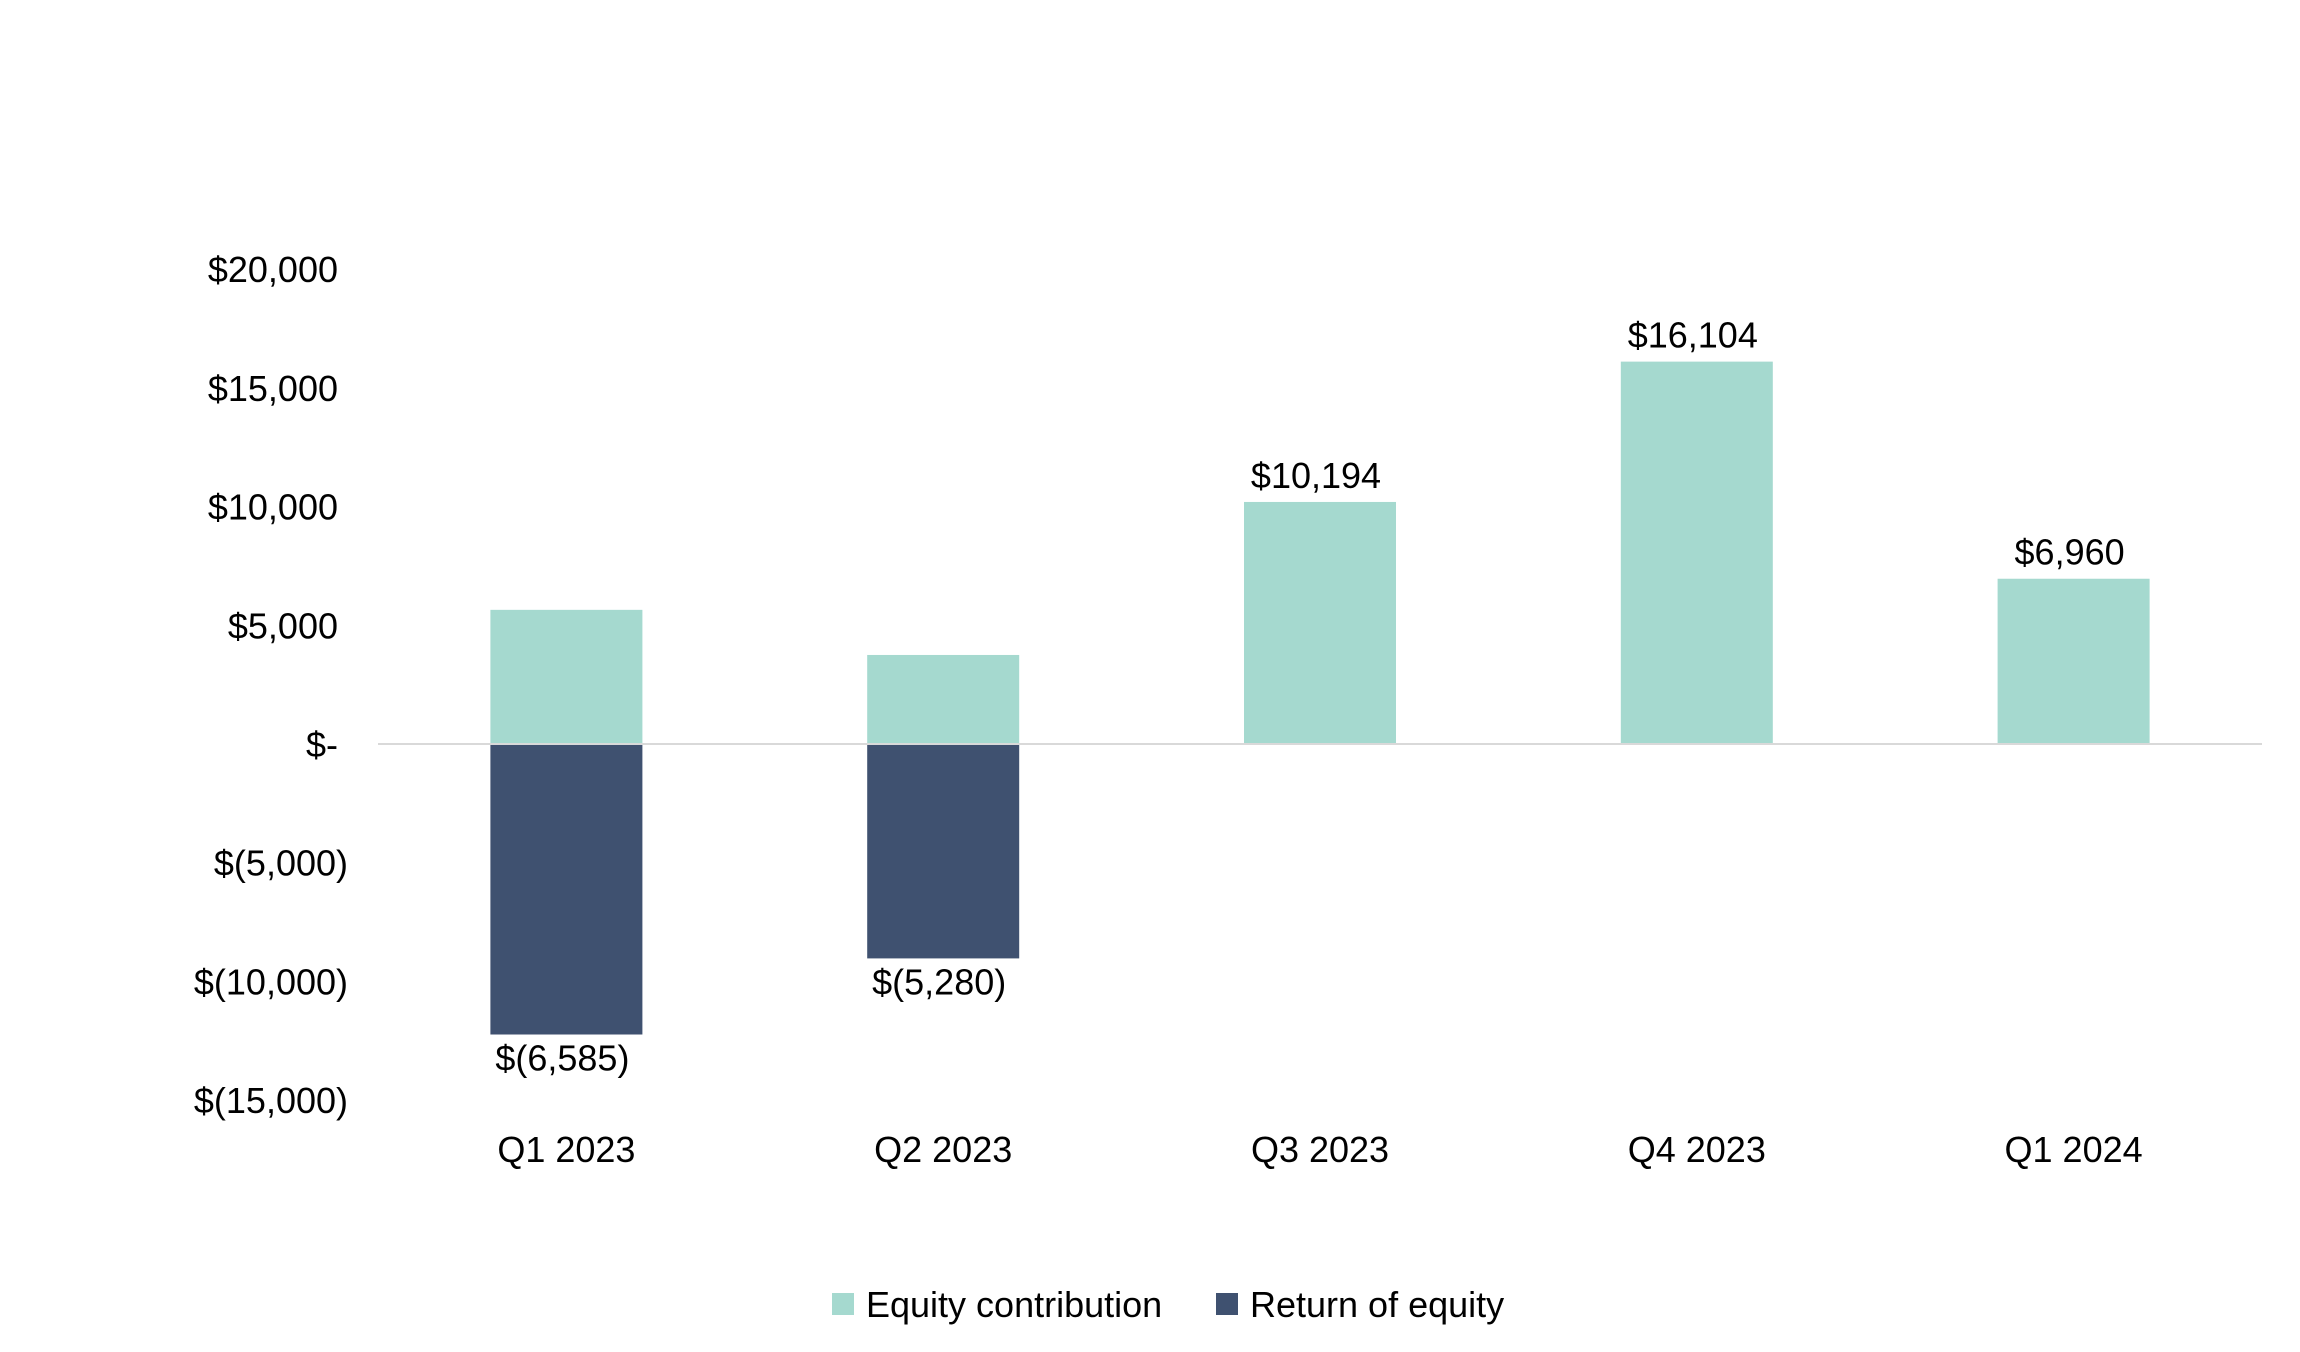  Describe the element at coordinates (271, 1100) in the screenshot. I see `y-tick-label: $(15,000)` at that location.